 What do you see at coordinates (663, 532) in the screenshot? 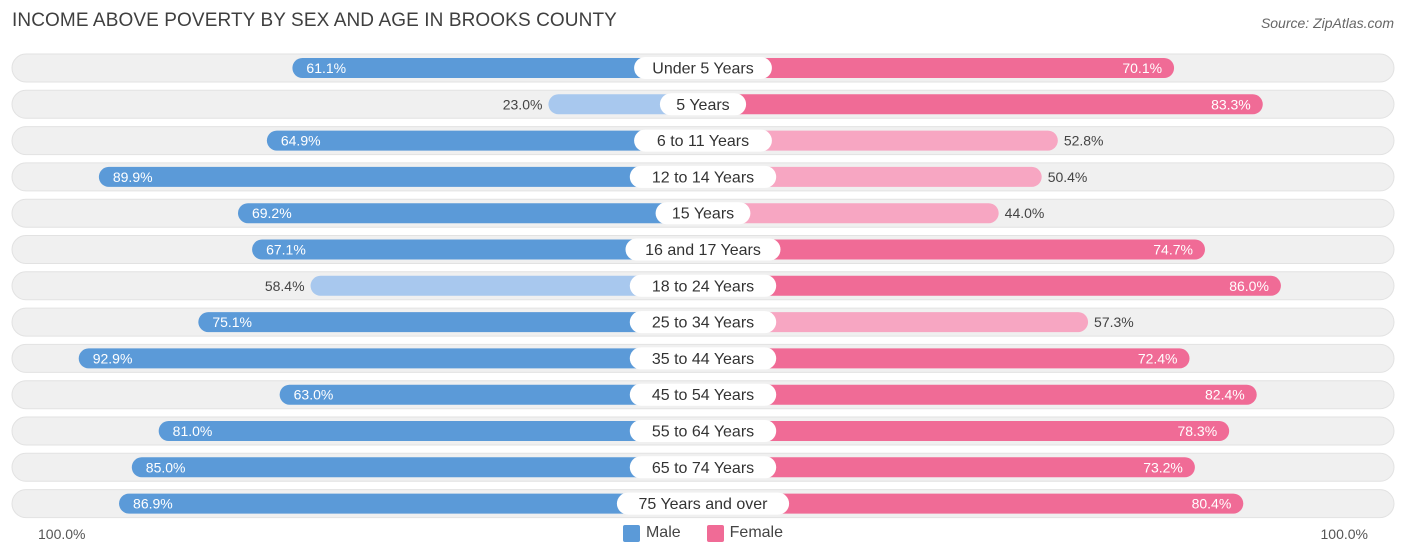
I see `legend-label-male: Male` at bounding box center [663, 532].